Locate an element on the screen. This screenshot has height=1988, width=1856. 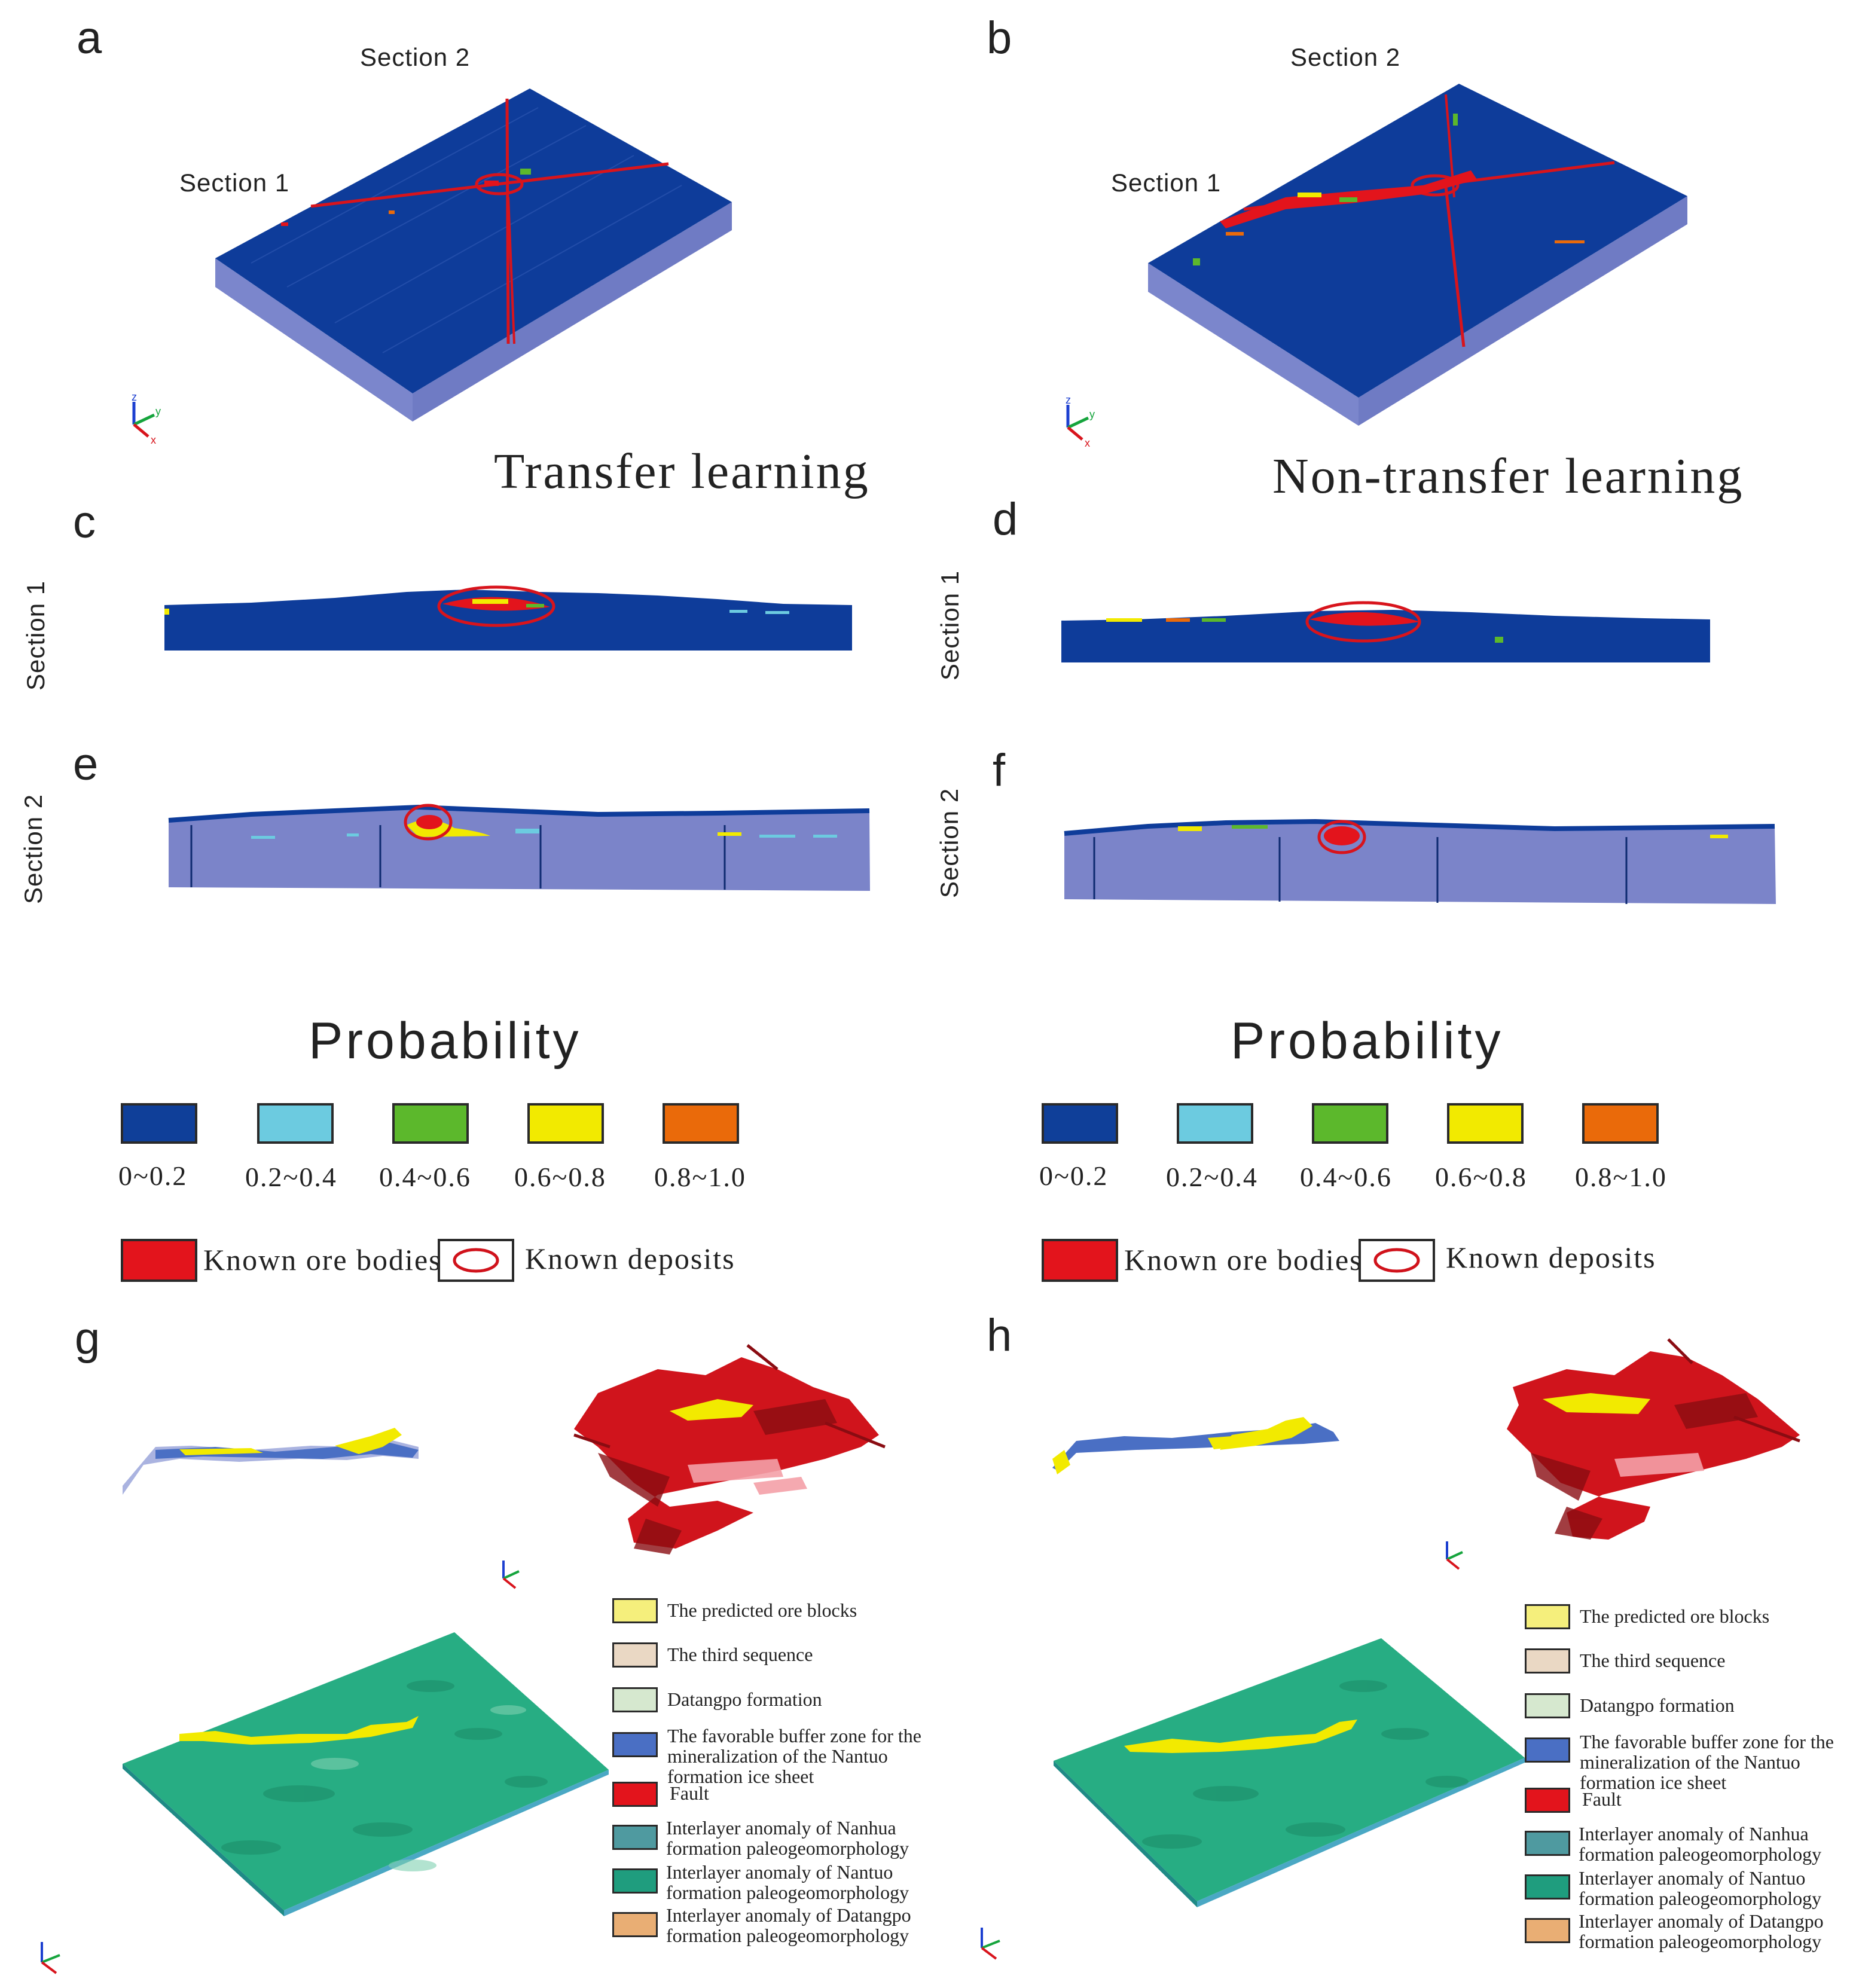
known-ore-label-left: Known ore bodies is located at coordinates (322, 1260).